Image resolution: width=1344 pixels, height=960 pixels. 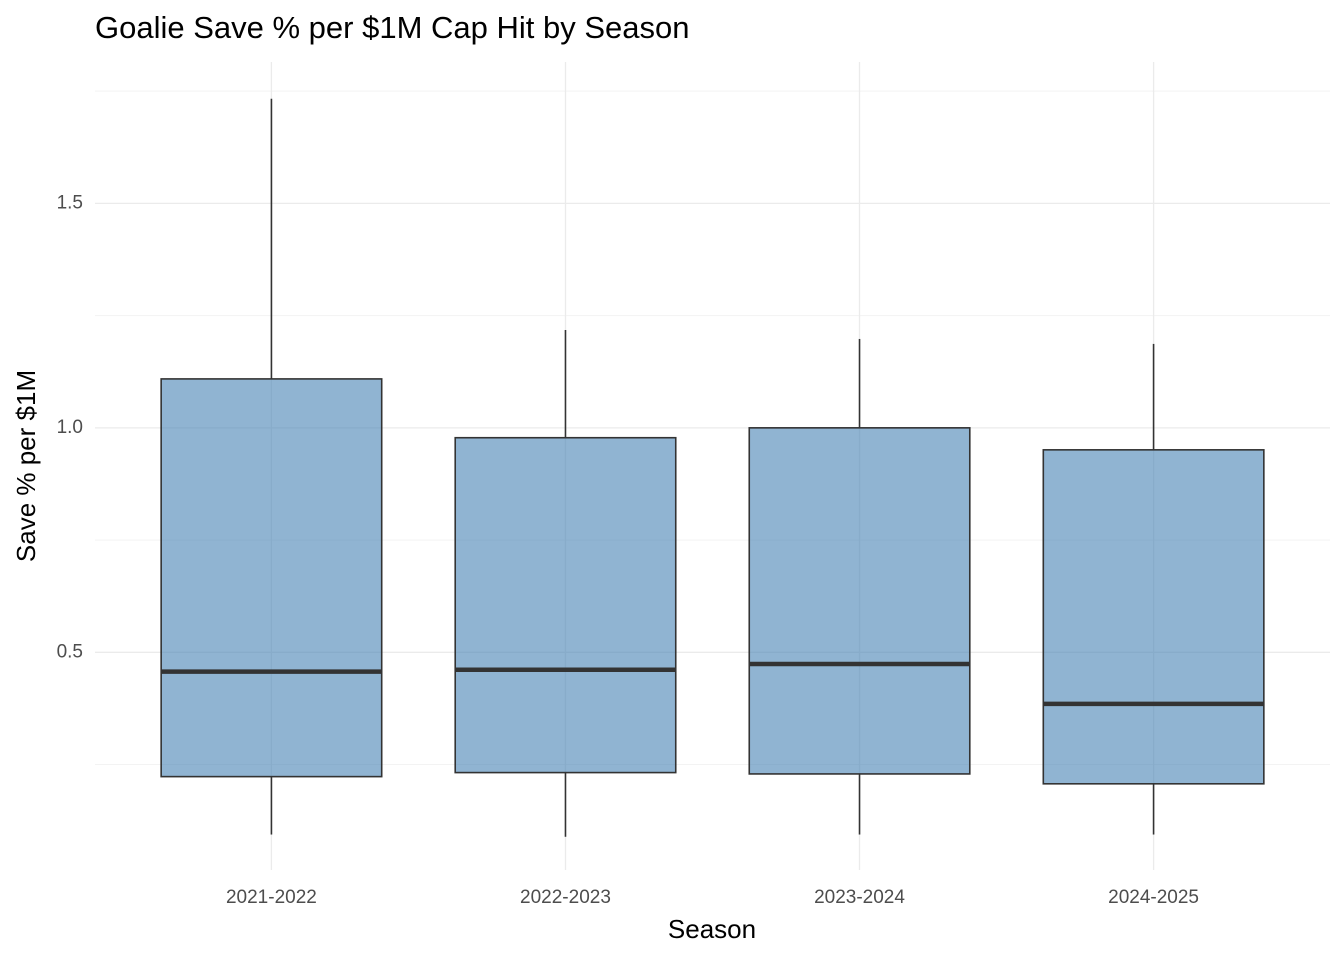 What do you see at coordinates (392, 27) in the screenshot?
I see `chart-title: Goalie Save % per $1M Cap Hit by Season` at bounding box center [392, 27].